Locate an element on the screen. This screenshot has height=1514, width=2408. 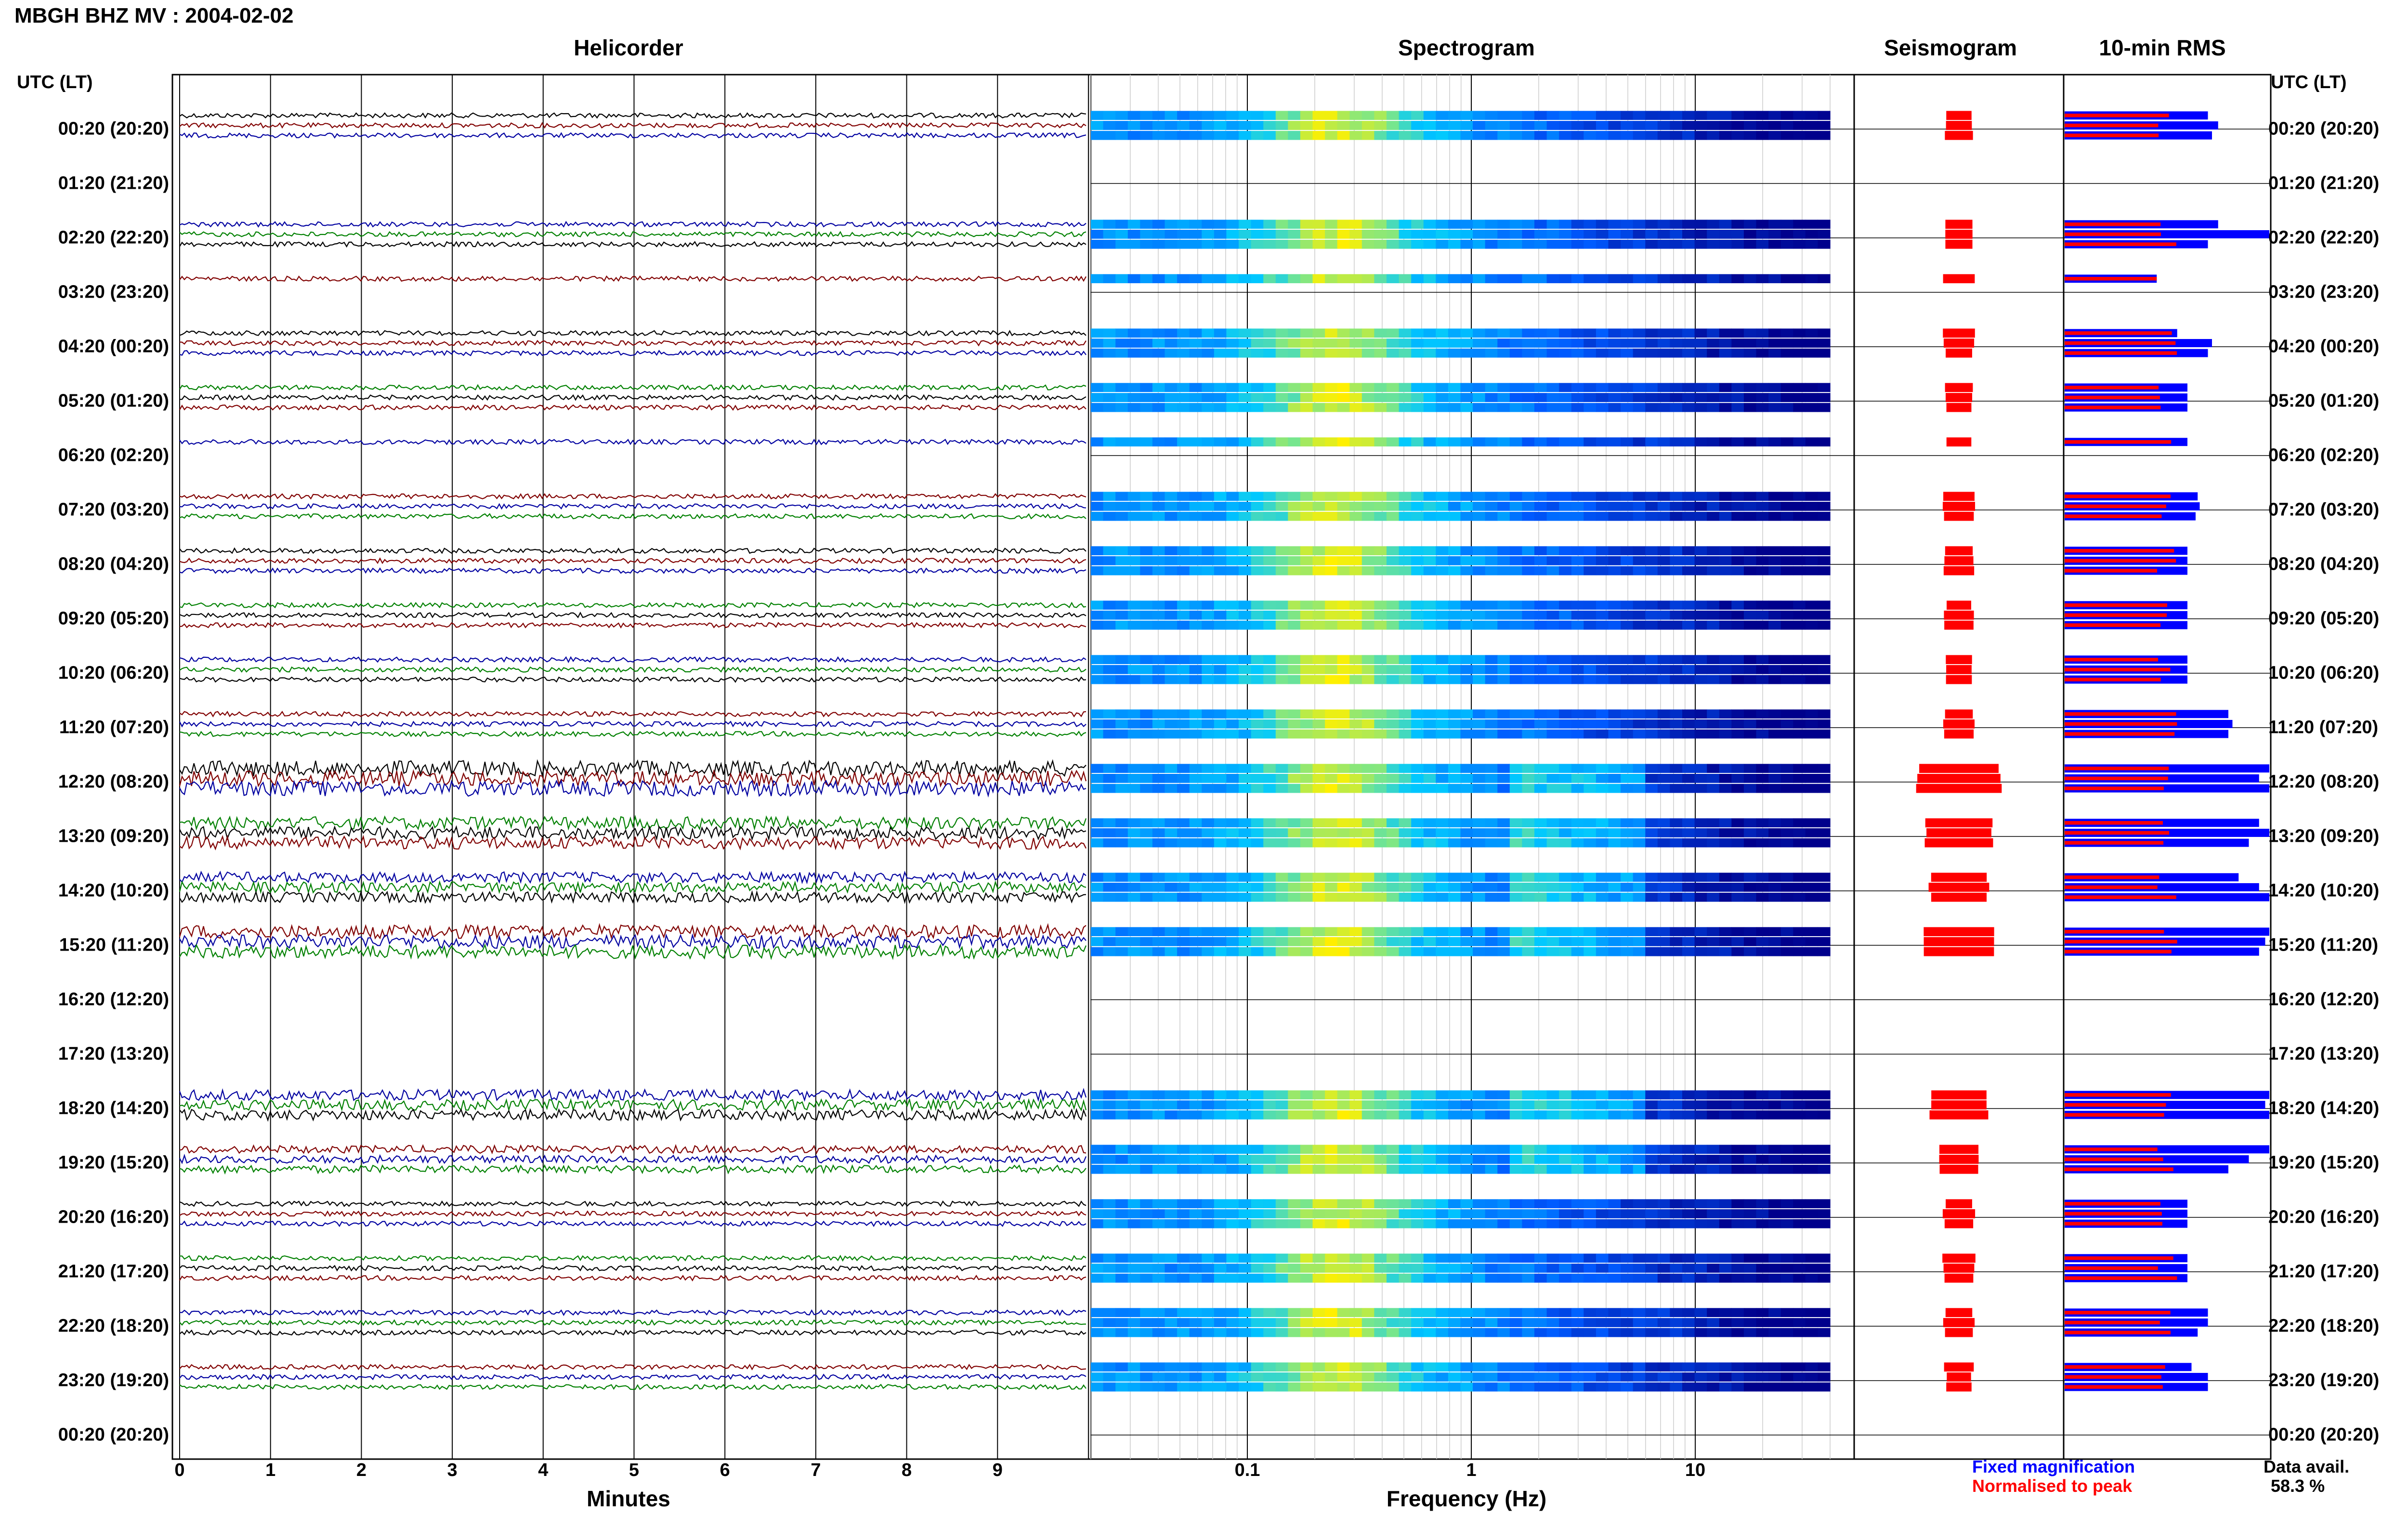
right-time-label: 04:20 (00:20) is located at coordinates (2324, 346).